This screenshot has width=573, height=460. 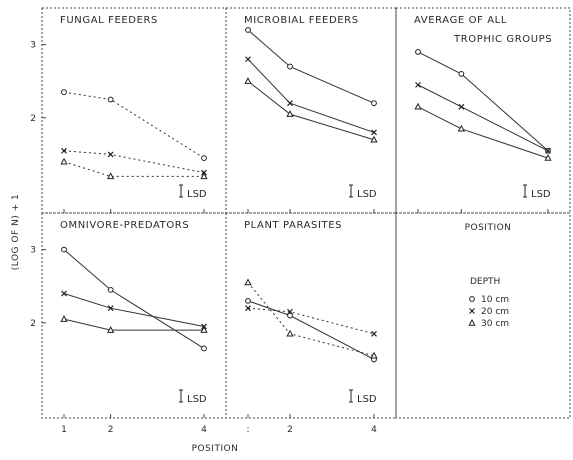 I want to click on legend-title: DEPTH, so click(x=485, y=282).